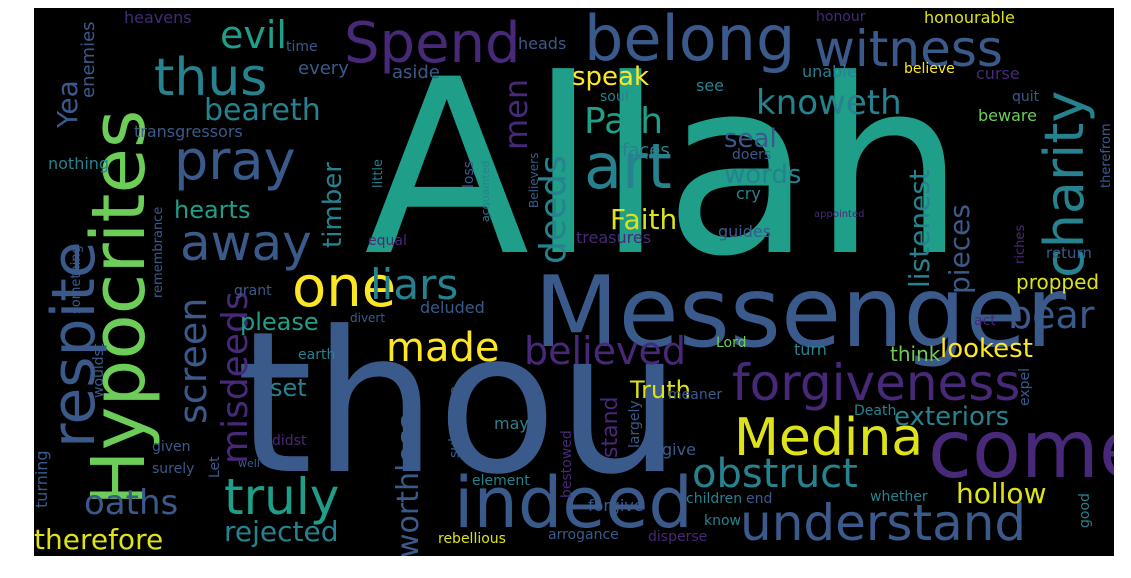 The height and width of the screenshot is (578, 1131). What do you see at coordinates (624, 121) in the screenshot?
I see `word-path: Path` at bounding box center [624, 121].